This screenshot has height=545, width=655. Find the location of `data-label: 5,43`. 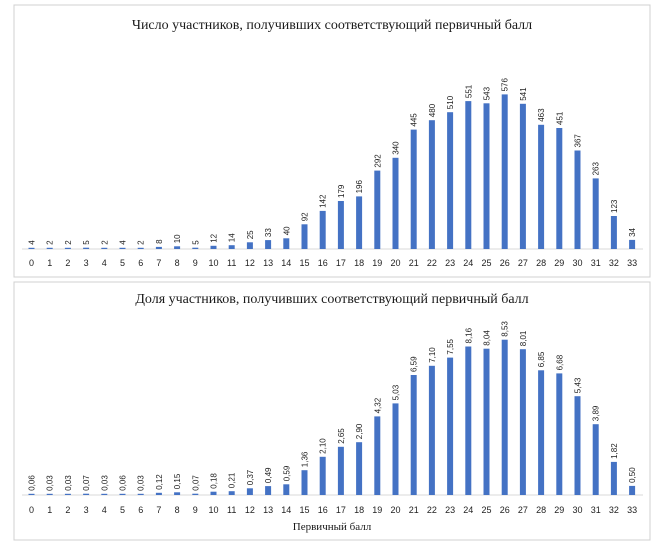

data-label: 5,43 is located at coordinates (578, 385).